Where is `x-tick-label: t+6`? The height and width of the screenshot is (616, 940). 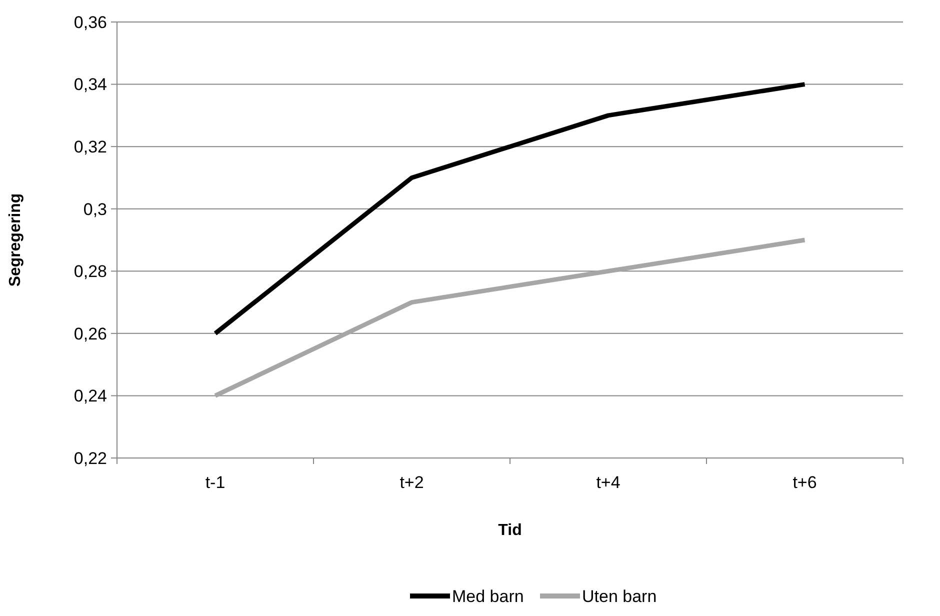
x-tick-label: t+6 is located at coordinates (804, 482).